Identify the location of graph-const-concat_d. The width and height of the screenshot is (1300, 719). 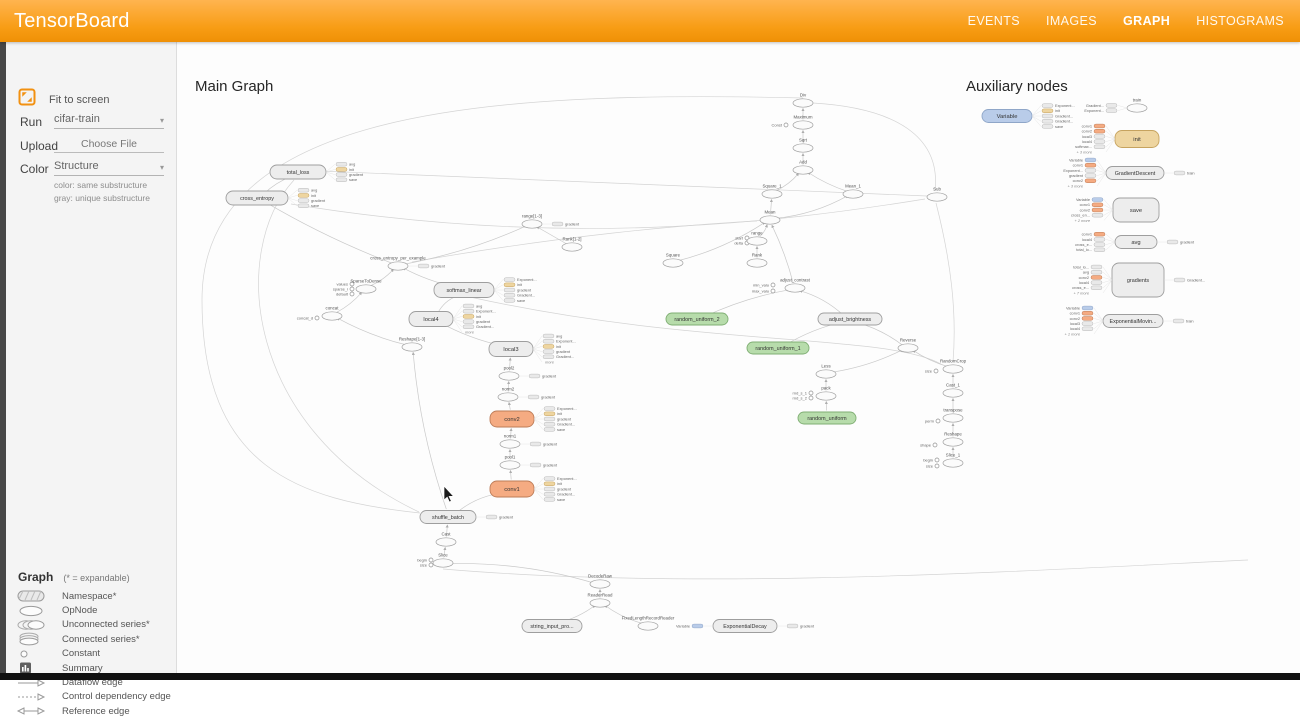
(317, 318).